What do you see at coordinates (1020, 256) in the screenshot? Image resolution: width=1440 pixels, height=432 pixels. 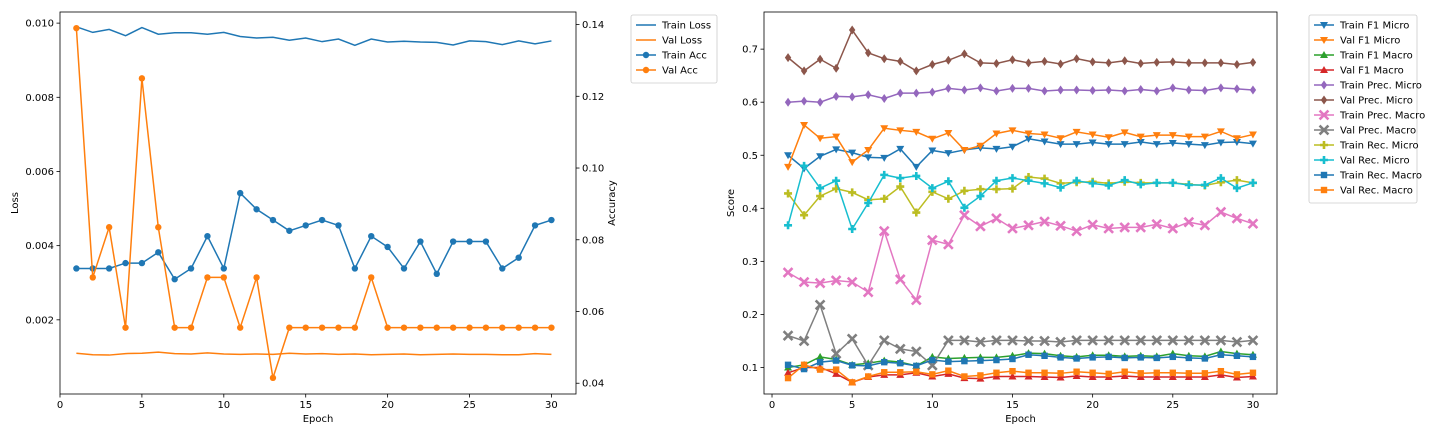 I see `series-line-train-prec-macro` at bounding box center [1020, 256].